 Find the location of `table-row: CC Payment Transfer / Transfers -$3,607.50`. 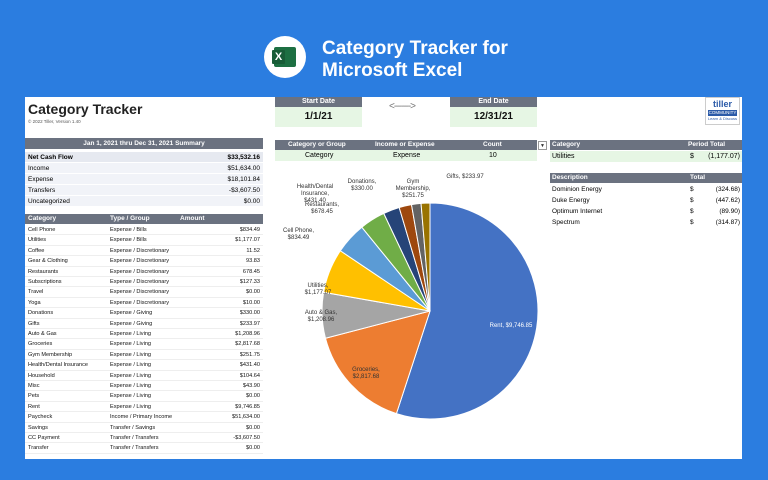

table-row: CC Payment Transfer / Transfers -$3,607.50 is located at coordinates (144, 438).